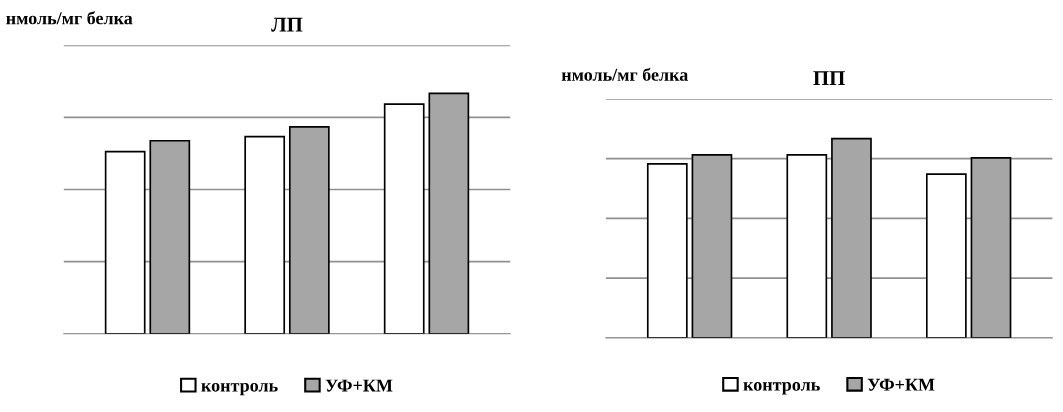  What do you see at coordinates (829, 78) in the screenshot?
I see `chart-title: ПП` at bounding box center [829, 78].